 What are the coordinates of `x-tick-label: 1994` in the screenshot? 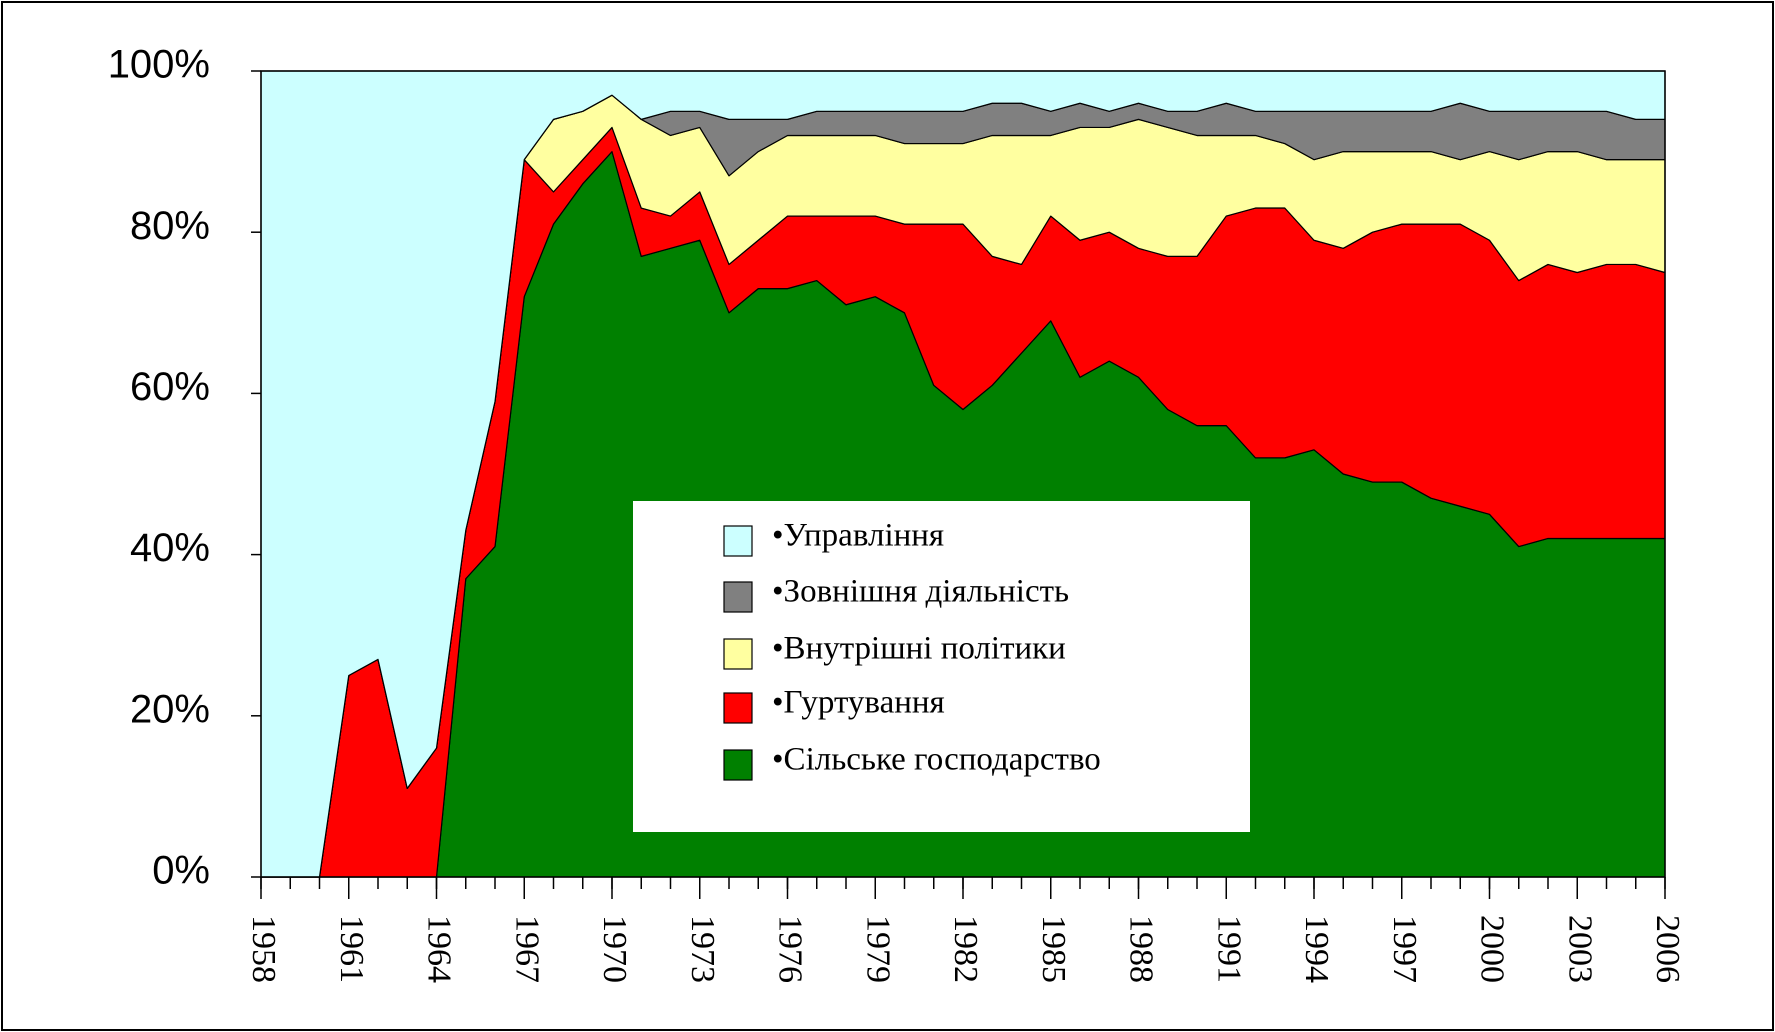 It's located at (1316, 949).